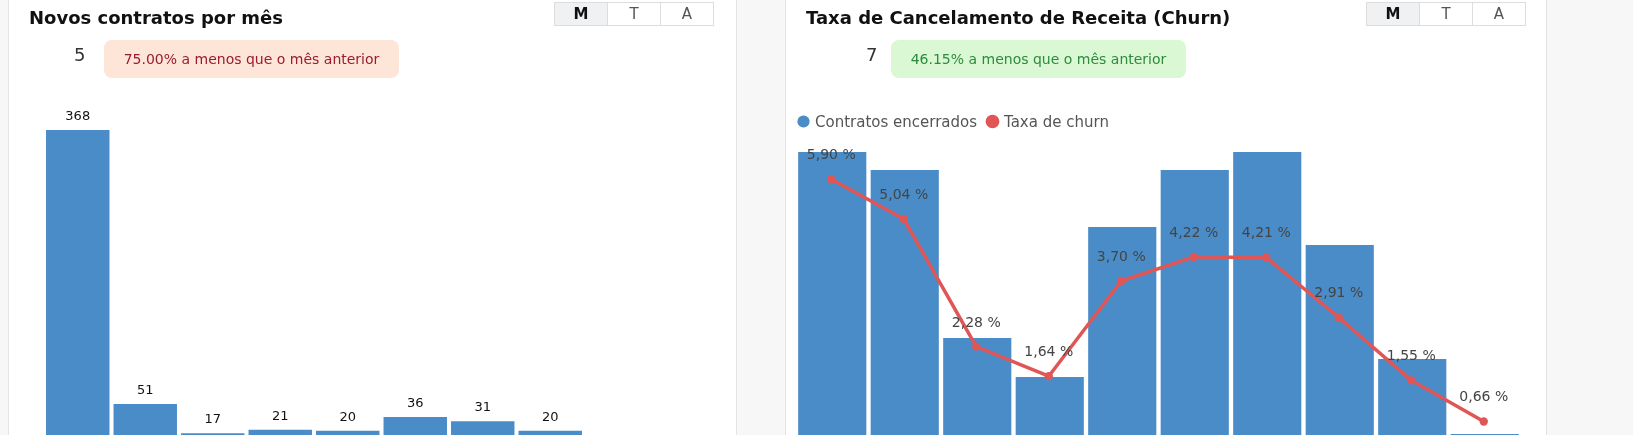 Image resolution: width=1633 pixels, height=435 pixels. What do you see at coordinates (80, 54) in the screenshot?
I see `text: 5` at bounding box center [80, 54].